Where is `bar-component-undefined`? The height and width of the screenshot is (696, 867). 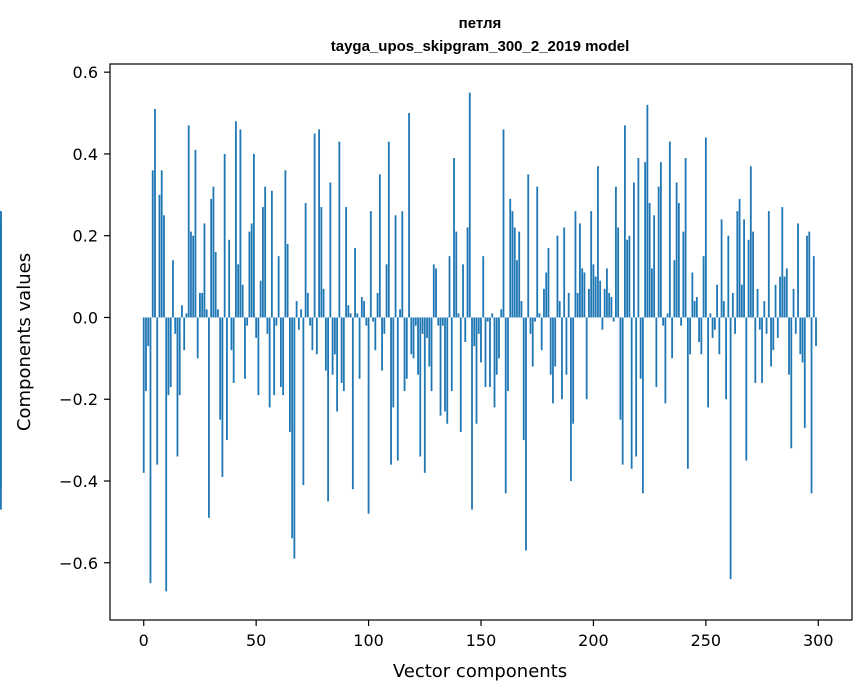
bar-component-undefined is located at coordinates (1, 264).